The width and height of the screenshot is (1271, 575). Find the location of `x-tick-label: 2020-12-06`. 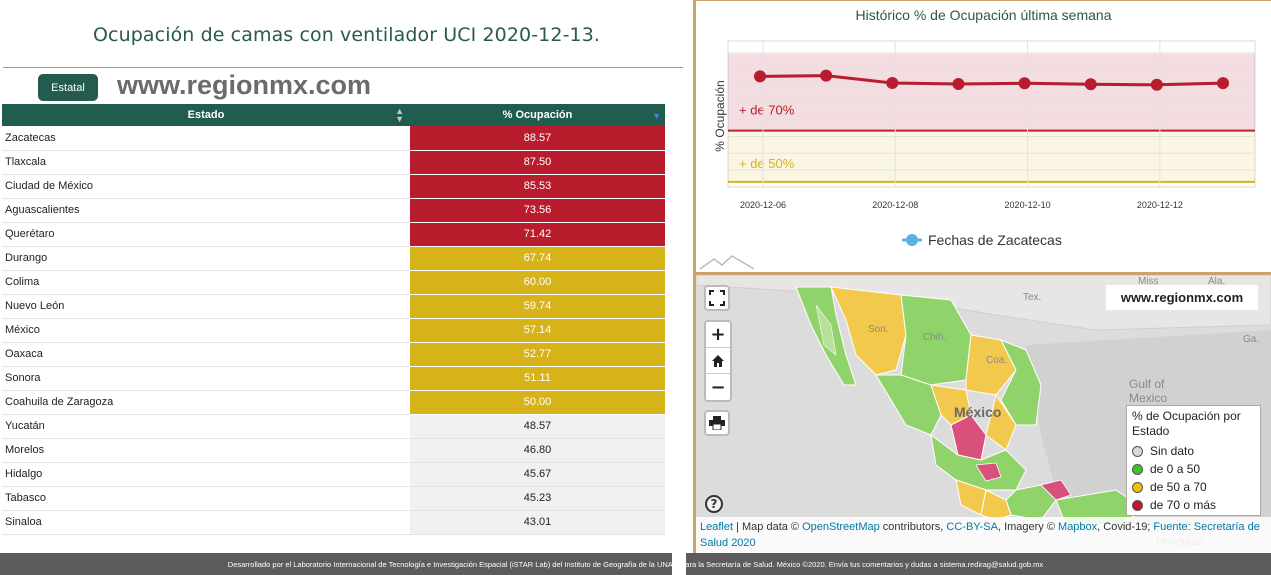

x-tick-label: 2020-12-06 is located at coordinates (763, 205).